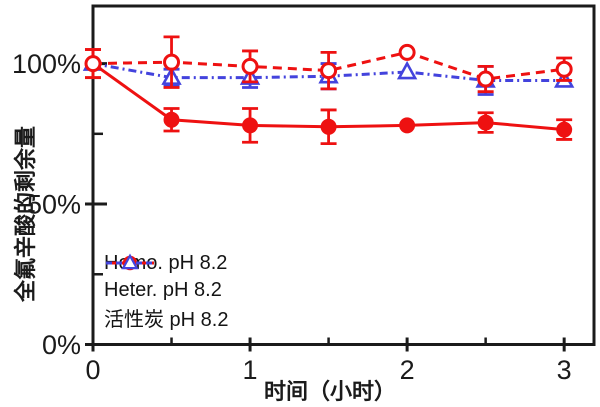 This screenshot has height=407, width=600. I want to click on legend: Homo. pH 8.2 Heter. pH 8.2 活性炭 pH 8.2, so click(166, 291).